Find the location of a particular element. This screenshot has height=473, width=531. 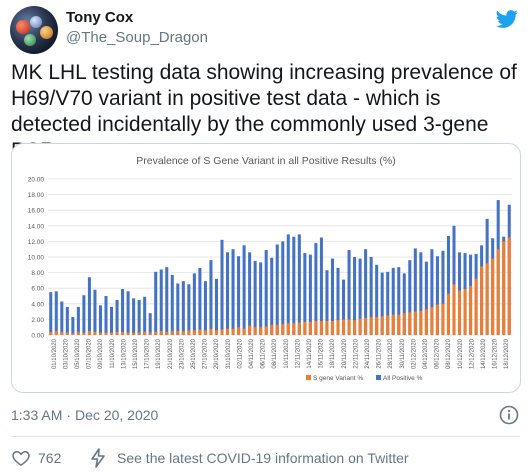

like-count: 762 is located at coordinates (50, 458).